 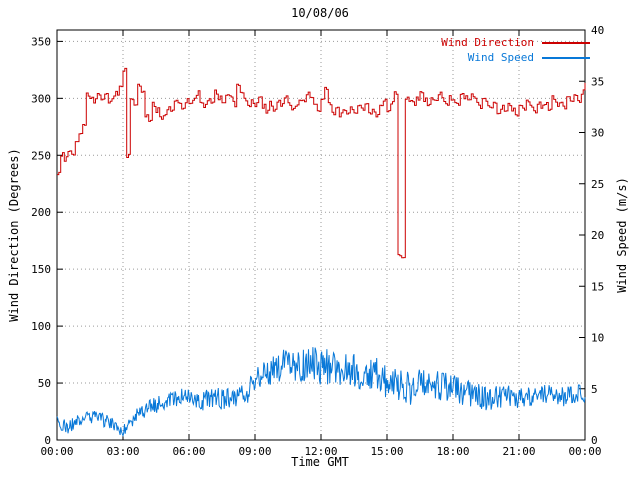 I want to click on svg-text: 35, so click(x=597, y=81).